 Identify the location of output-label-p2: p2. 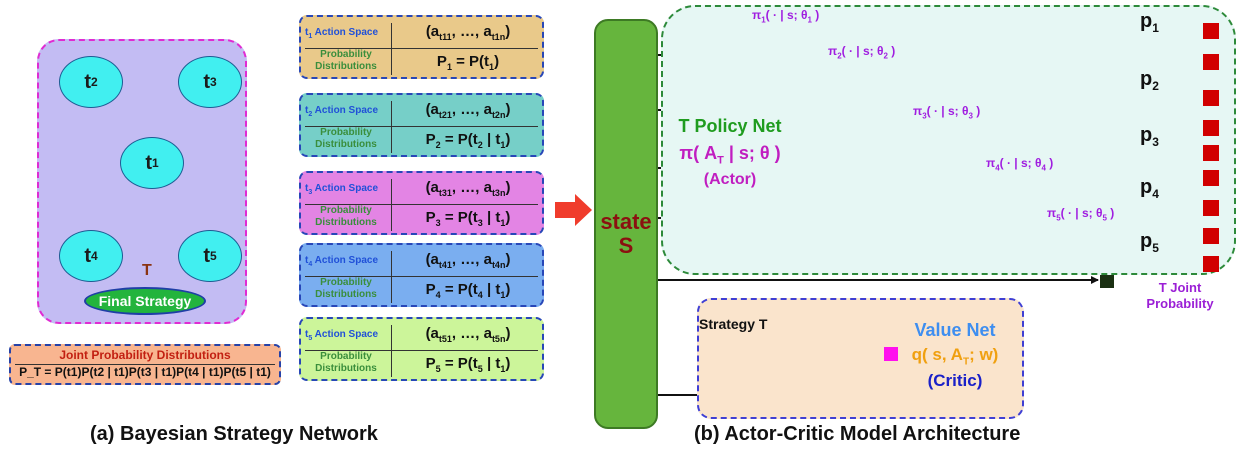
(1149, 80).